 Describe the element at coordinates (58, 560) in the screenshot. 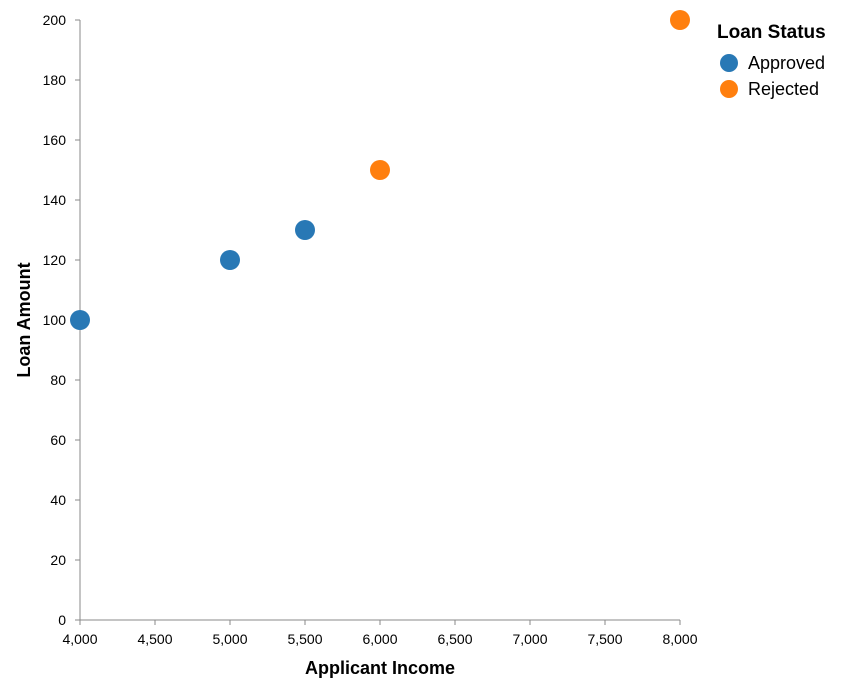

I see `y-tick-label: 20` at that location.